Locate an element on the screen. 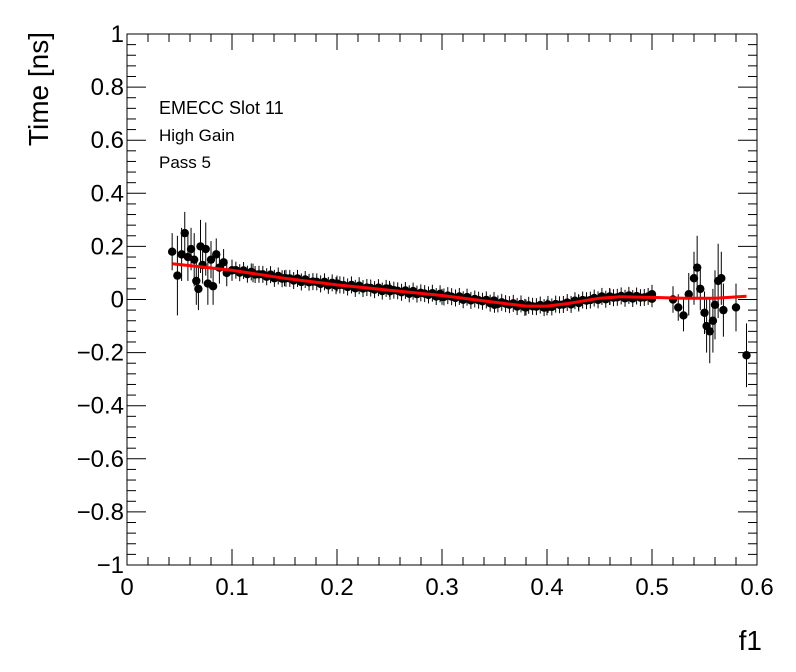  x-tick-label: 0.2 is located at coordinates (336, 587).